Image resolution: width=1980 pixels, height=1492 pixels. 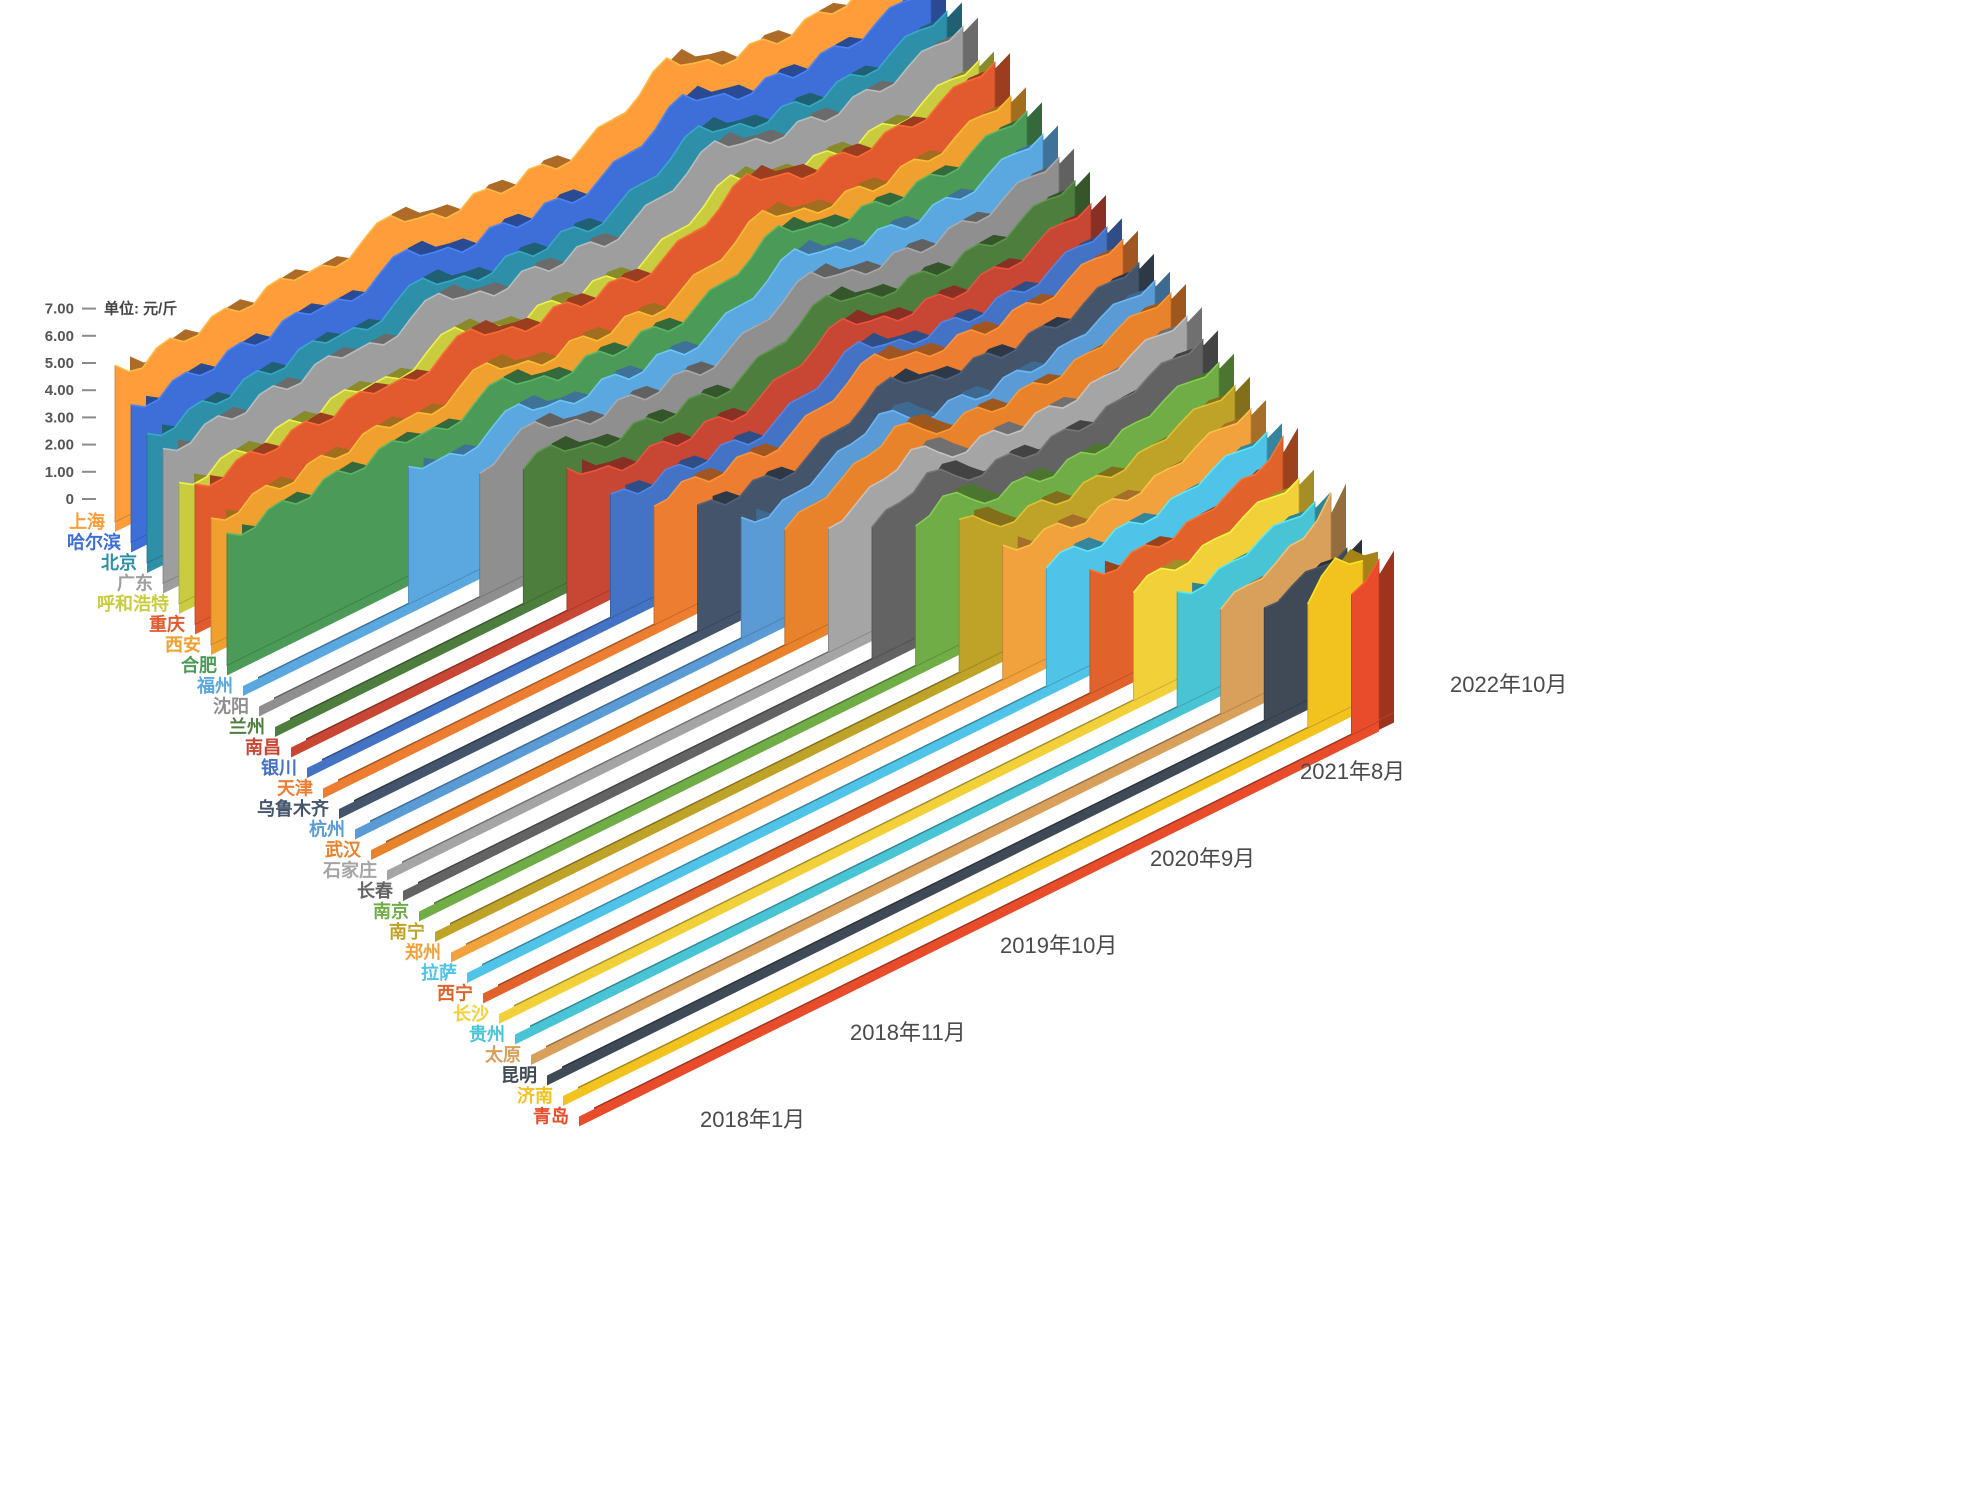 I want to click on legend-label-14: 乌鲁木齐, so click(x=293, y=808).